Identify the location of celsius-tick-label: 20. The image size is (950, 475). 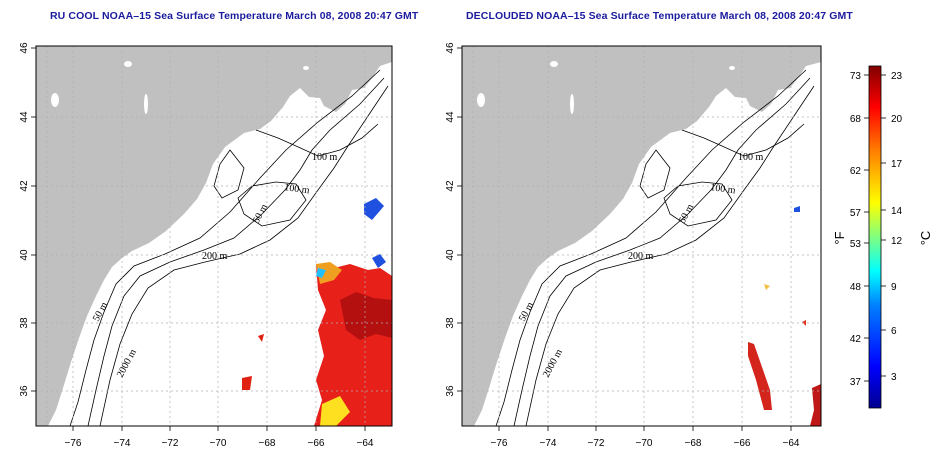
(897, 119).